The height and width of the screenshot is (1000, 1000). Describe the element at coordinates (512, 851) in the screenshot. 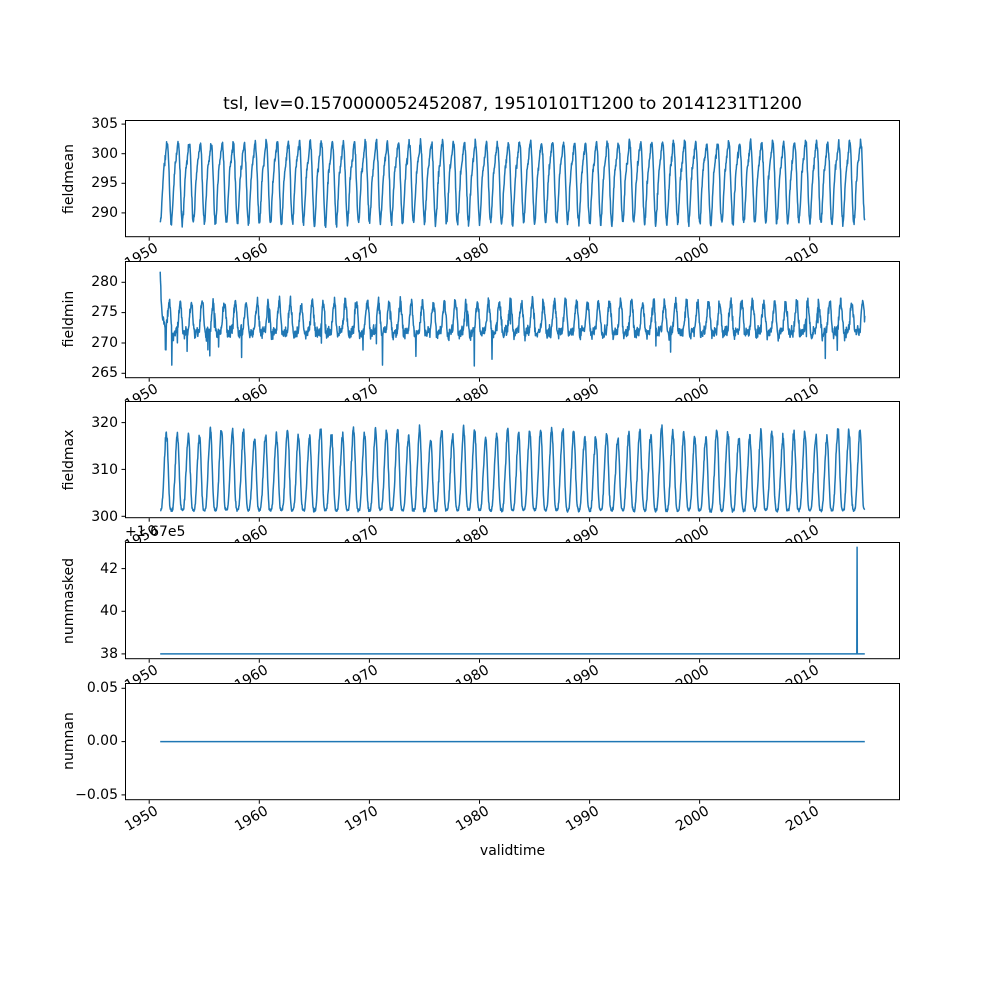

I see `x-axis-label: validtime` at that location.